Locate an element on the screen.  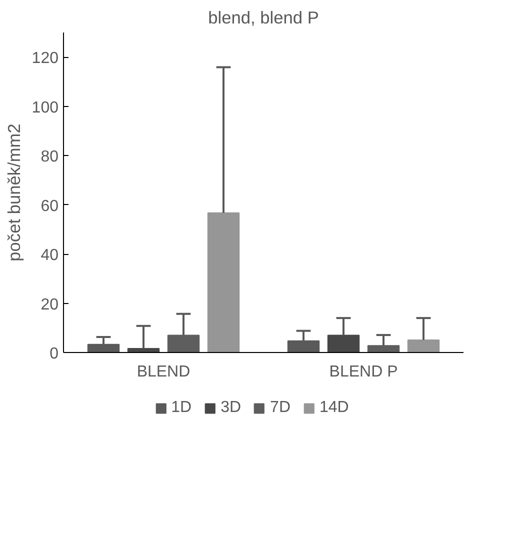
y-tick-label: 20 is located at coordinates (49, 305).